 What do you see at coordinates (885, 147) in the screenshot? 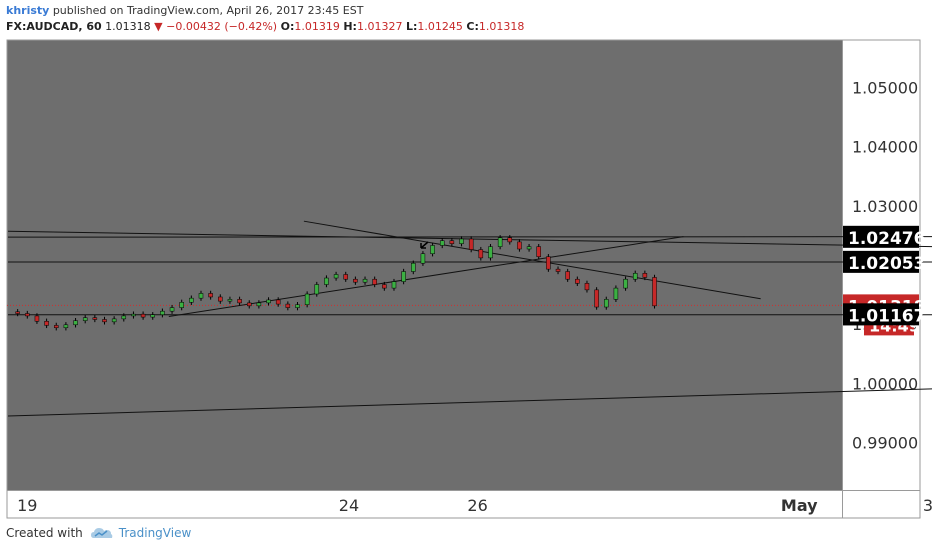
I see `y-tick-label: 1.04000` at bounding box center [885, 147].